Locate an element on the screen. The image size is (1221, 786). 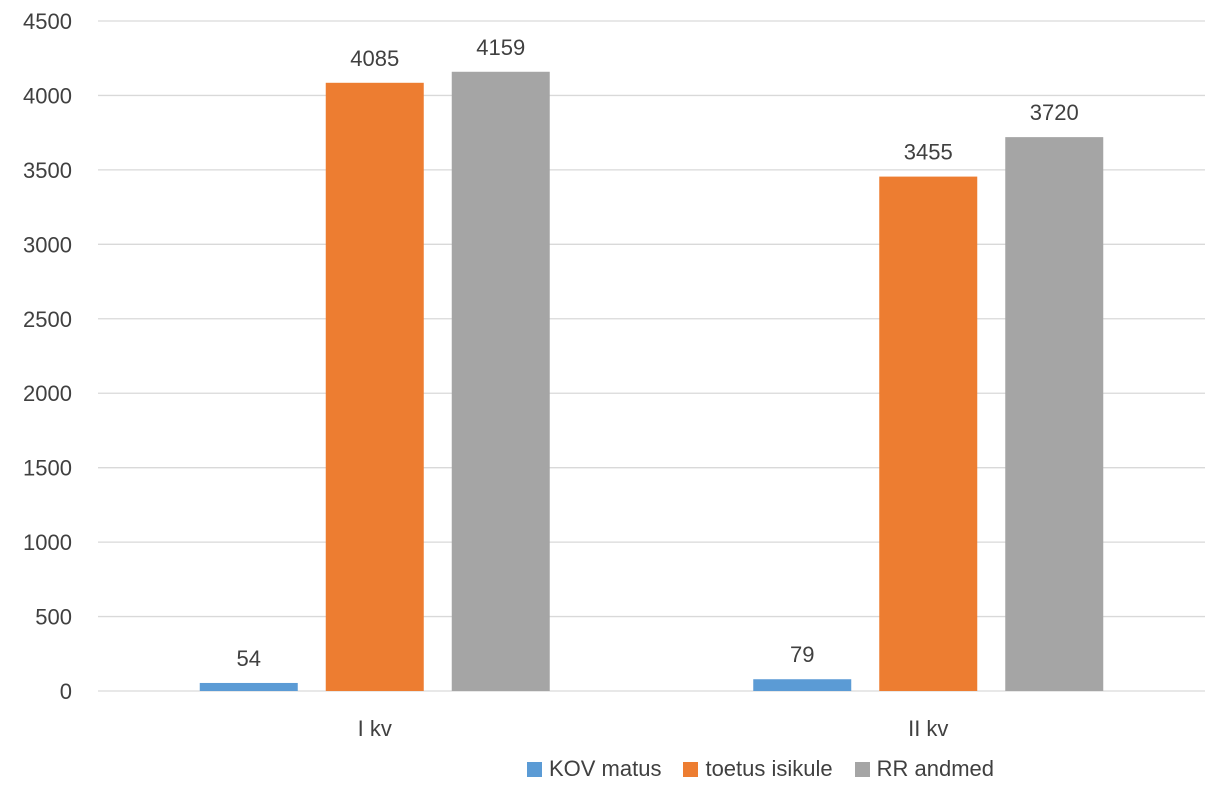
data-label: 79 is located at coordinates (802, 654).